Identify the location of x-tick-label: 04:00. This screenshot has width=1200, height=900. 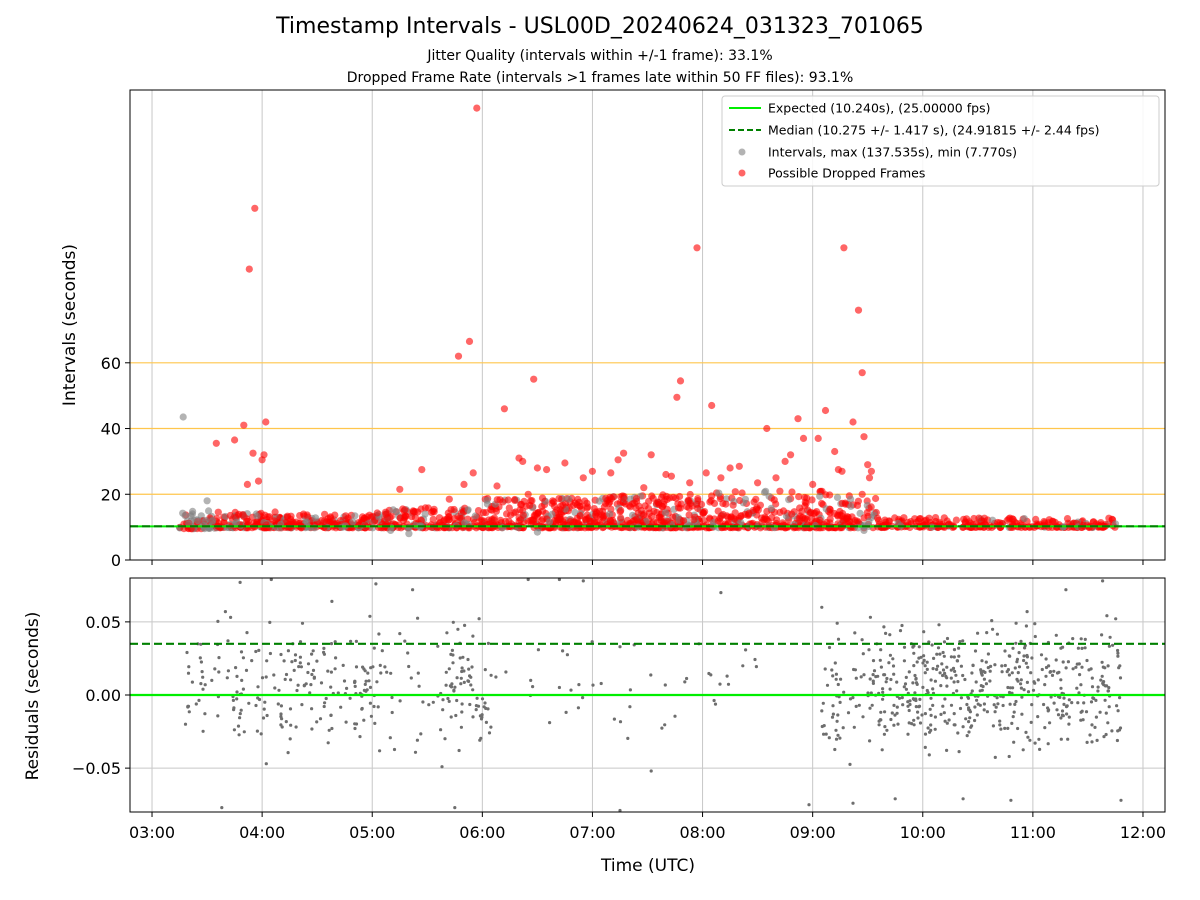
(262, 832).